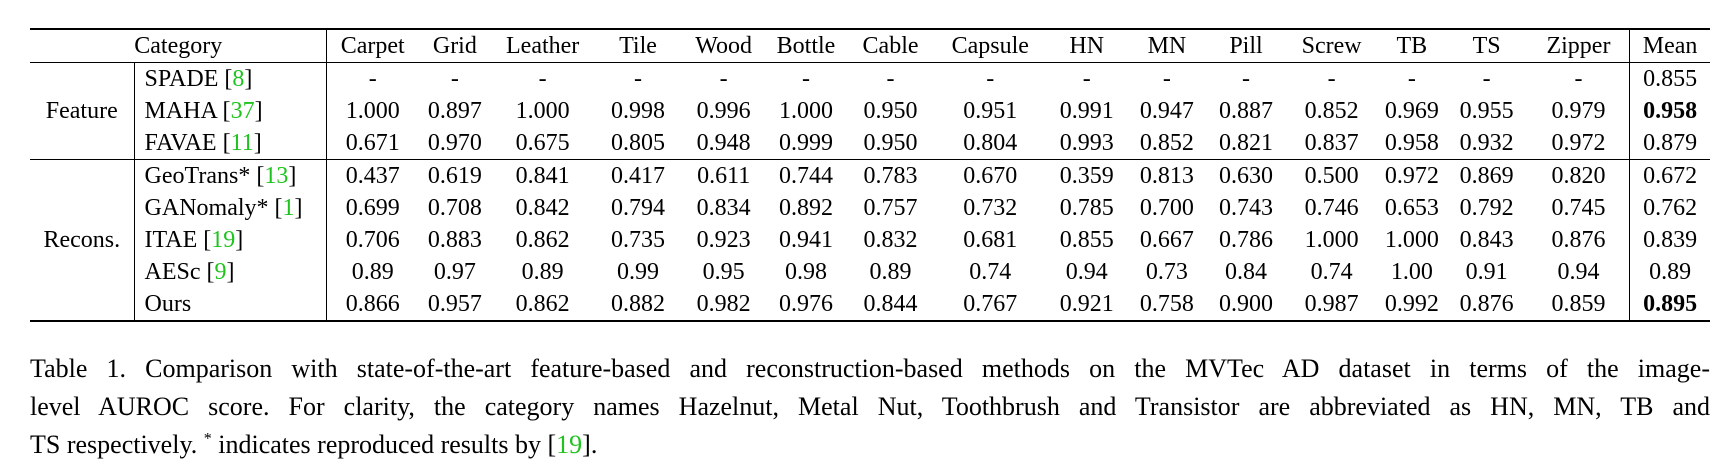  What do you see at coordinates (455, 305) in the screenshot?
I see `table-cell: 0.957` at bounding box center [455, 305].